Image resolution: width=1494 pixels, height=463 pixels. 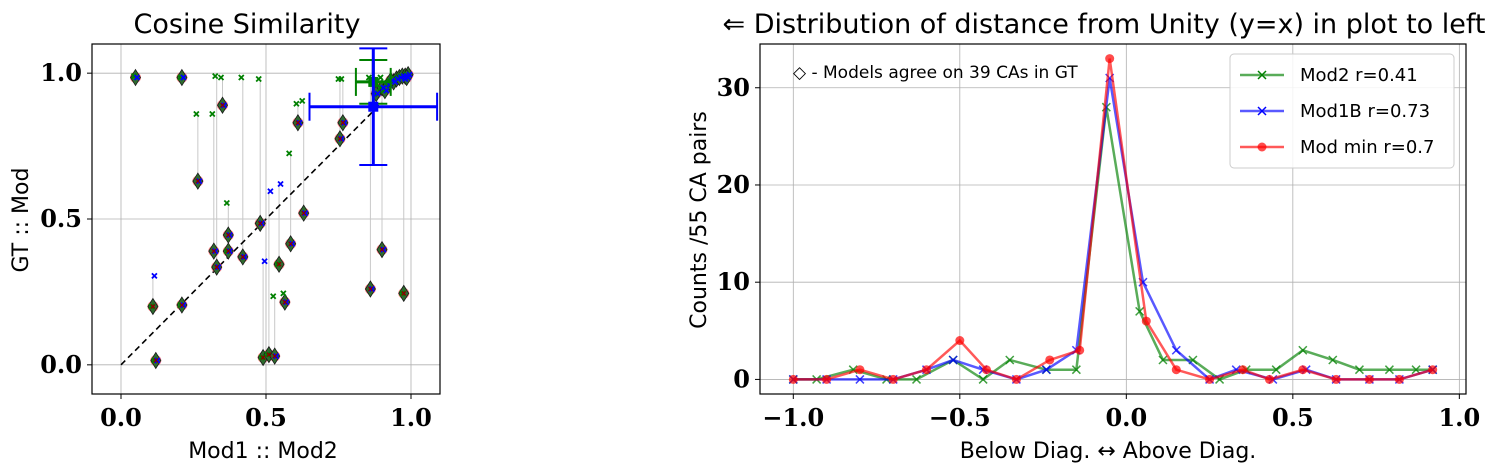 What do you see at coordinates (1359, 75) in the screenshot?
I see `legend-label: Mod2 r=0.41` at bounding box center [1359, 75].